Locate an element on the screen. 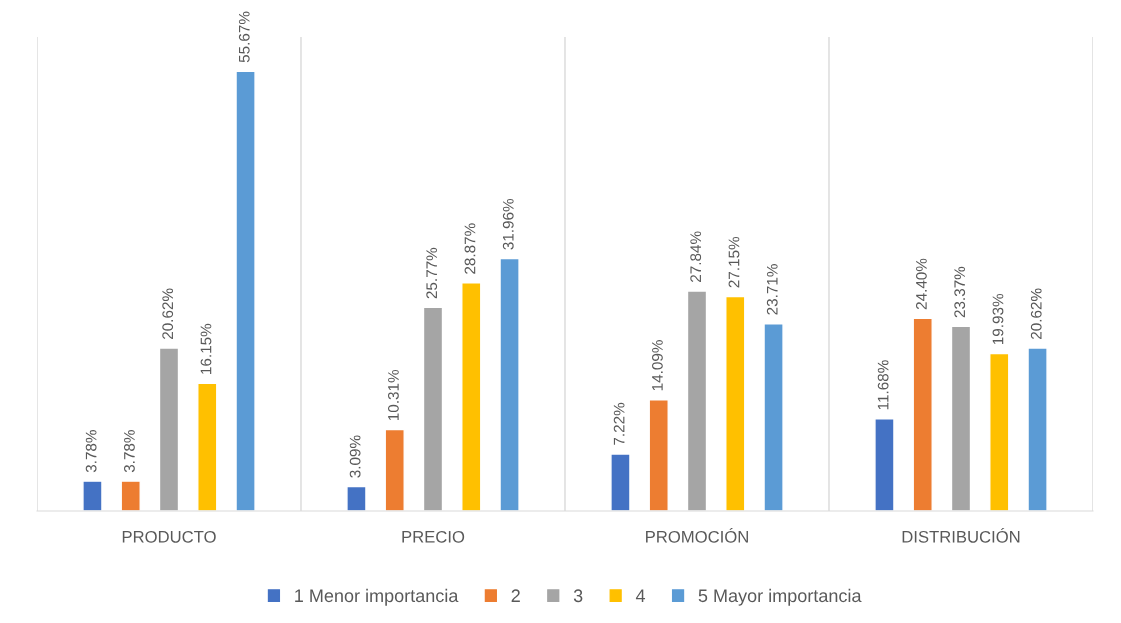 The image size is (1121, 623). data-label: 19.93% is located at coordinates (998, 319).